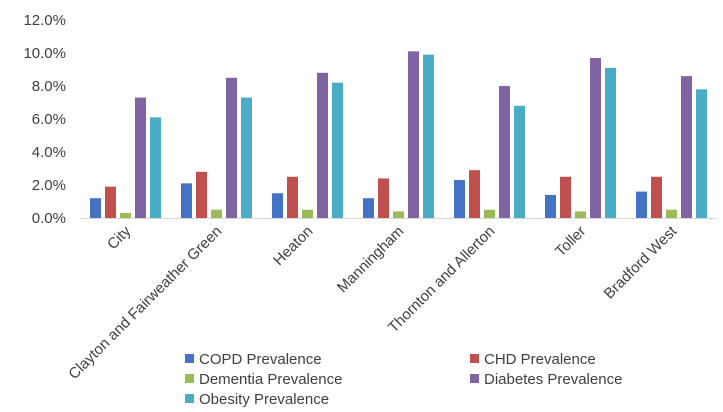  I want to click on y-tick-label: 12.0%, so click(44, 20).